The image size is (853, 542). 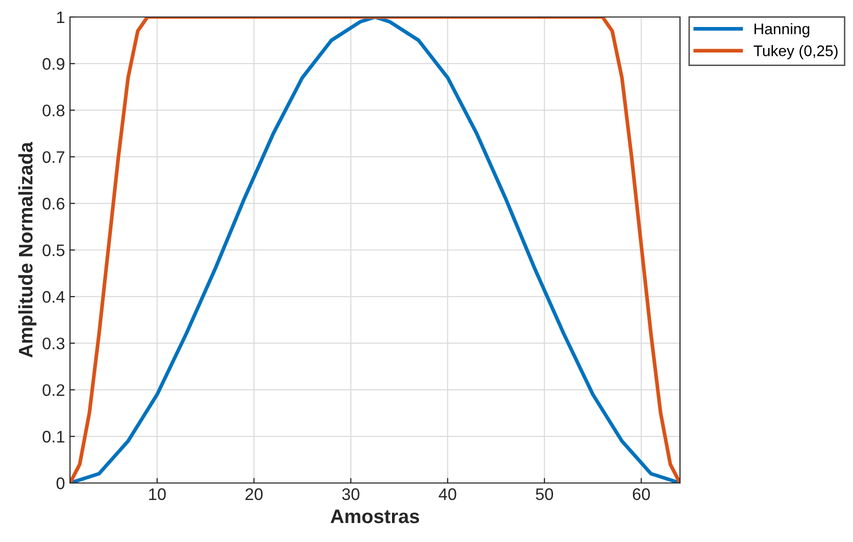 I want to click on y-tick-label: 0.5, so click(x=53, y=250).